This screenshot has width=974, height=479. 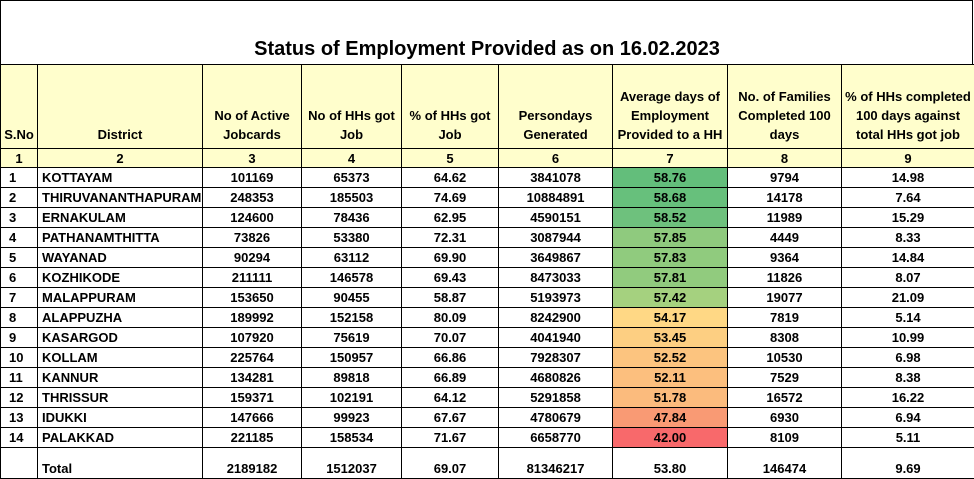 What do you see at coordinates (450, 258) in the screenshot?
I see `cell-pct-job: 69.90` at bounding box center [450, 258].